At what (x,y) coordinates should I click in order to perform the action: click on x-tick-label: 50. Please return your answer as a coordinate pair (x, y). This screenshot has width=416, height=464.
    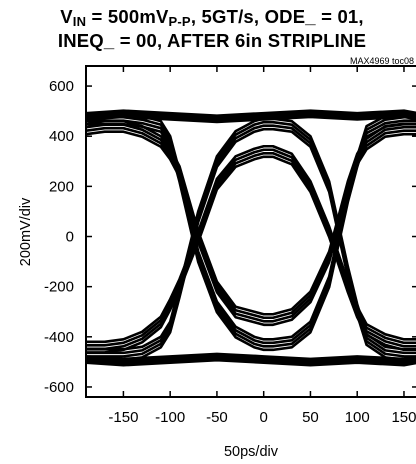
    Looking at the image, I should click on (310, 417).